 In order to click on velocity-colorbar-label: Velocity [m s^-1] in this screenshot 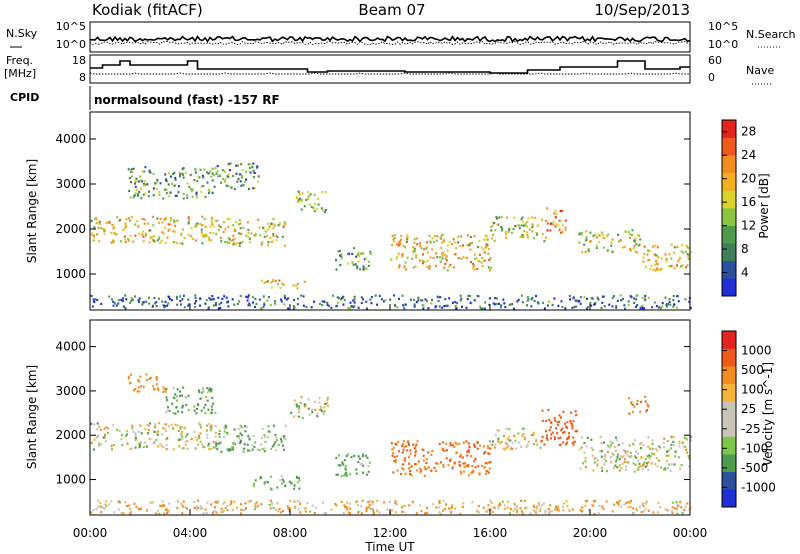, I will do `click(768, 414)`.